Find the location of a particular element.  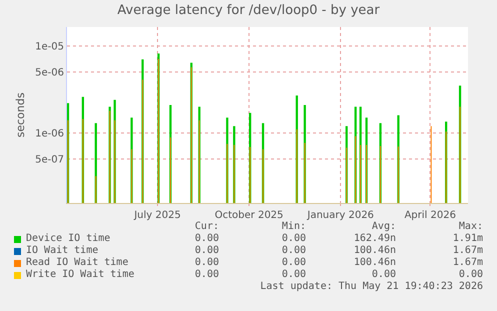

text: Max: is located at coordinates (470, 226).